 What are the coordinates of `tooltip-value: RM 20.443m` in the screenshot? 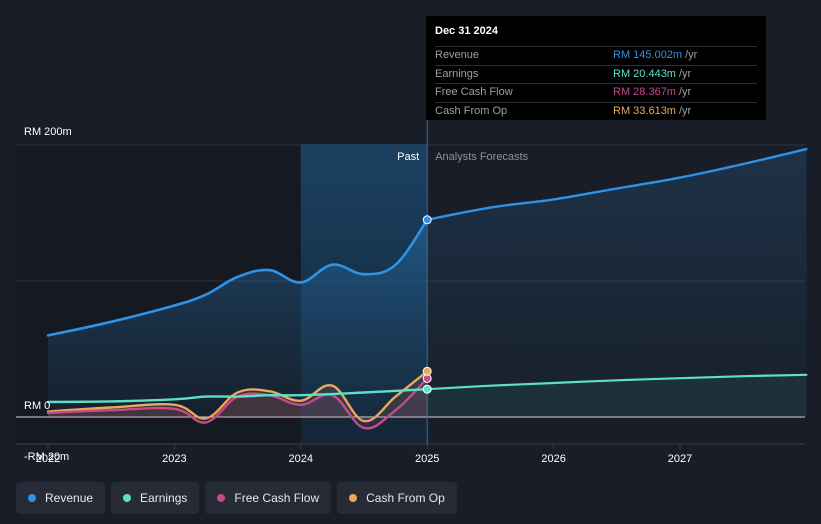 It's located at (644, 73).